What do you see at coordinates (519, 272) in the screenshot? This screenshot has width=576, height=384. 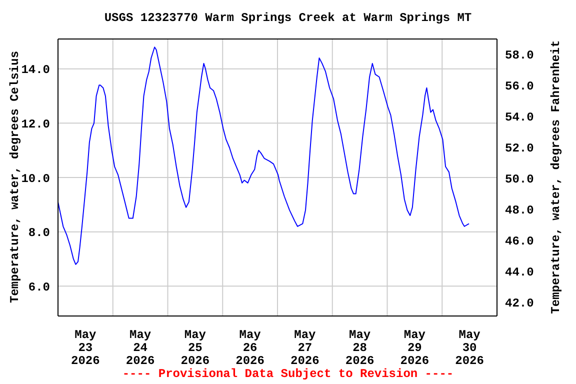 I see `y2-tick-label: 44.0` at bounding box center [519, 272].